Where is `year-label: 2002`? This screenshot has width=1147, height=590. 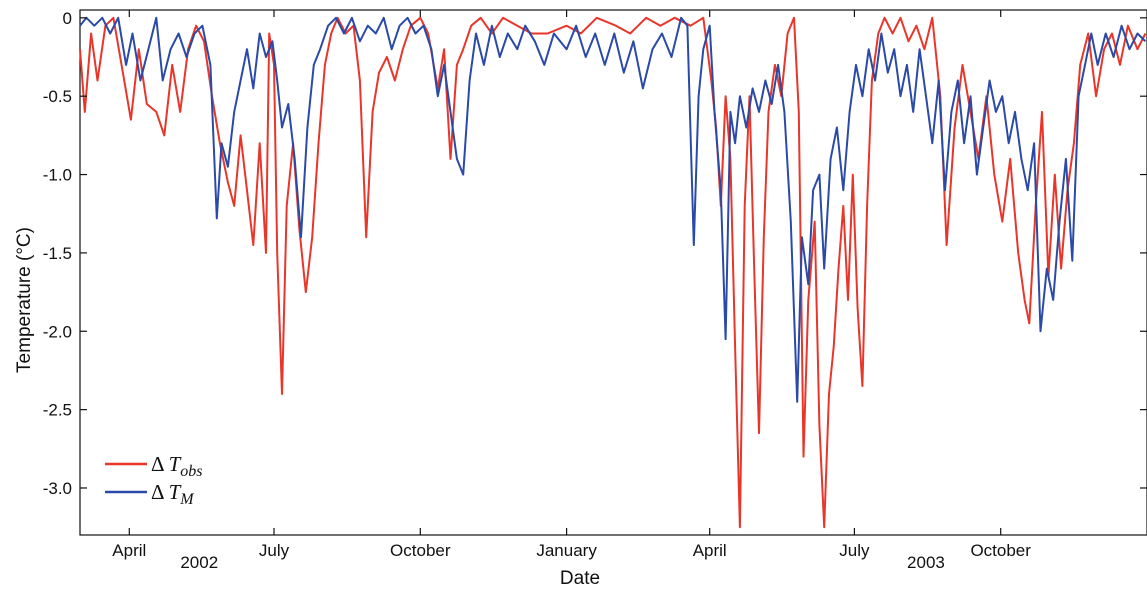
year-label: 2002 is located at coordinates (199, 562).